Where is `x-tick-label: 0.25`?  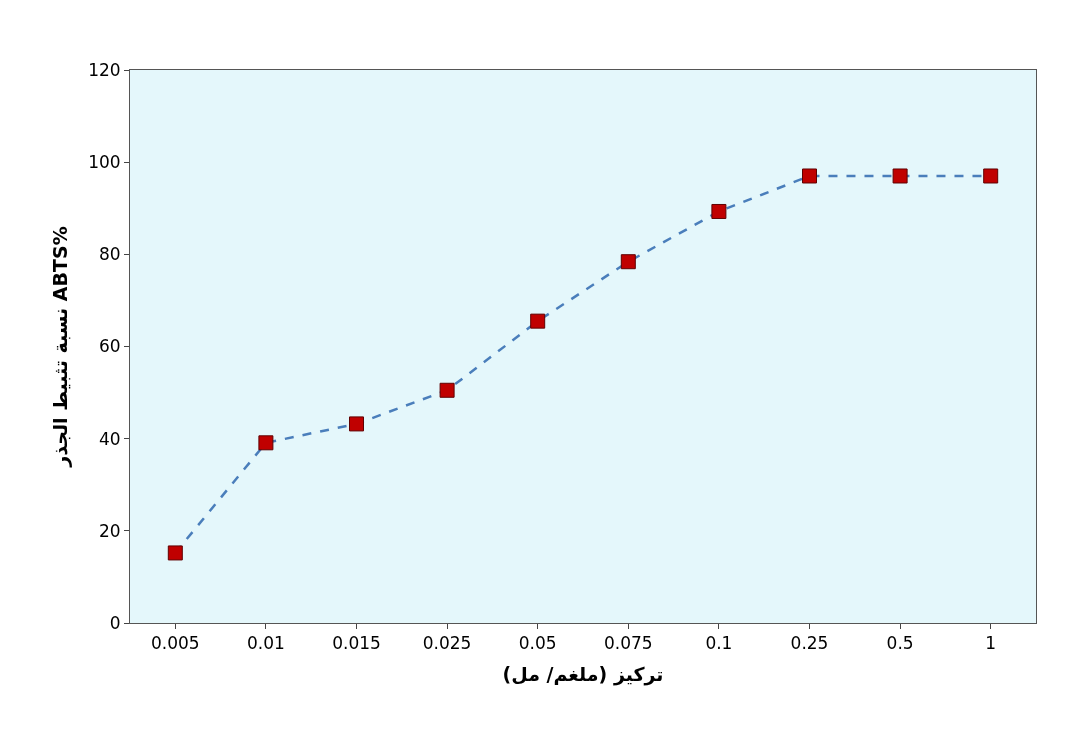
x-tick-label: 0.25 is located at coordinates (809, 643).